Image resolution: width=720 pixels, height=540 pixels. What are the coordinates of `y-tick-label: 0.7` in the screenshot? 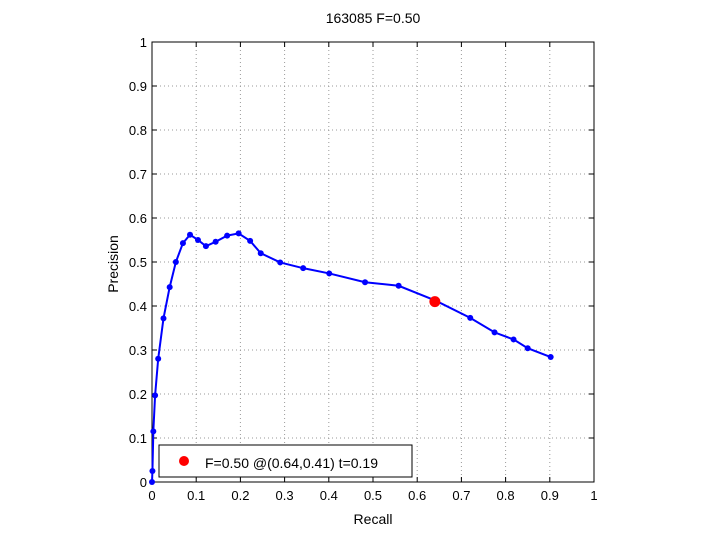 It's located at (138, 174).